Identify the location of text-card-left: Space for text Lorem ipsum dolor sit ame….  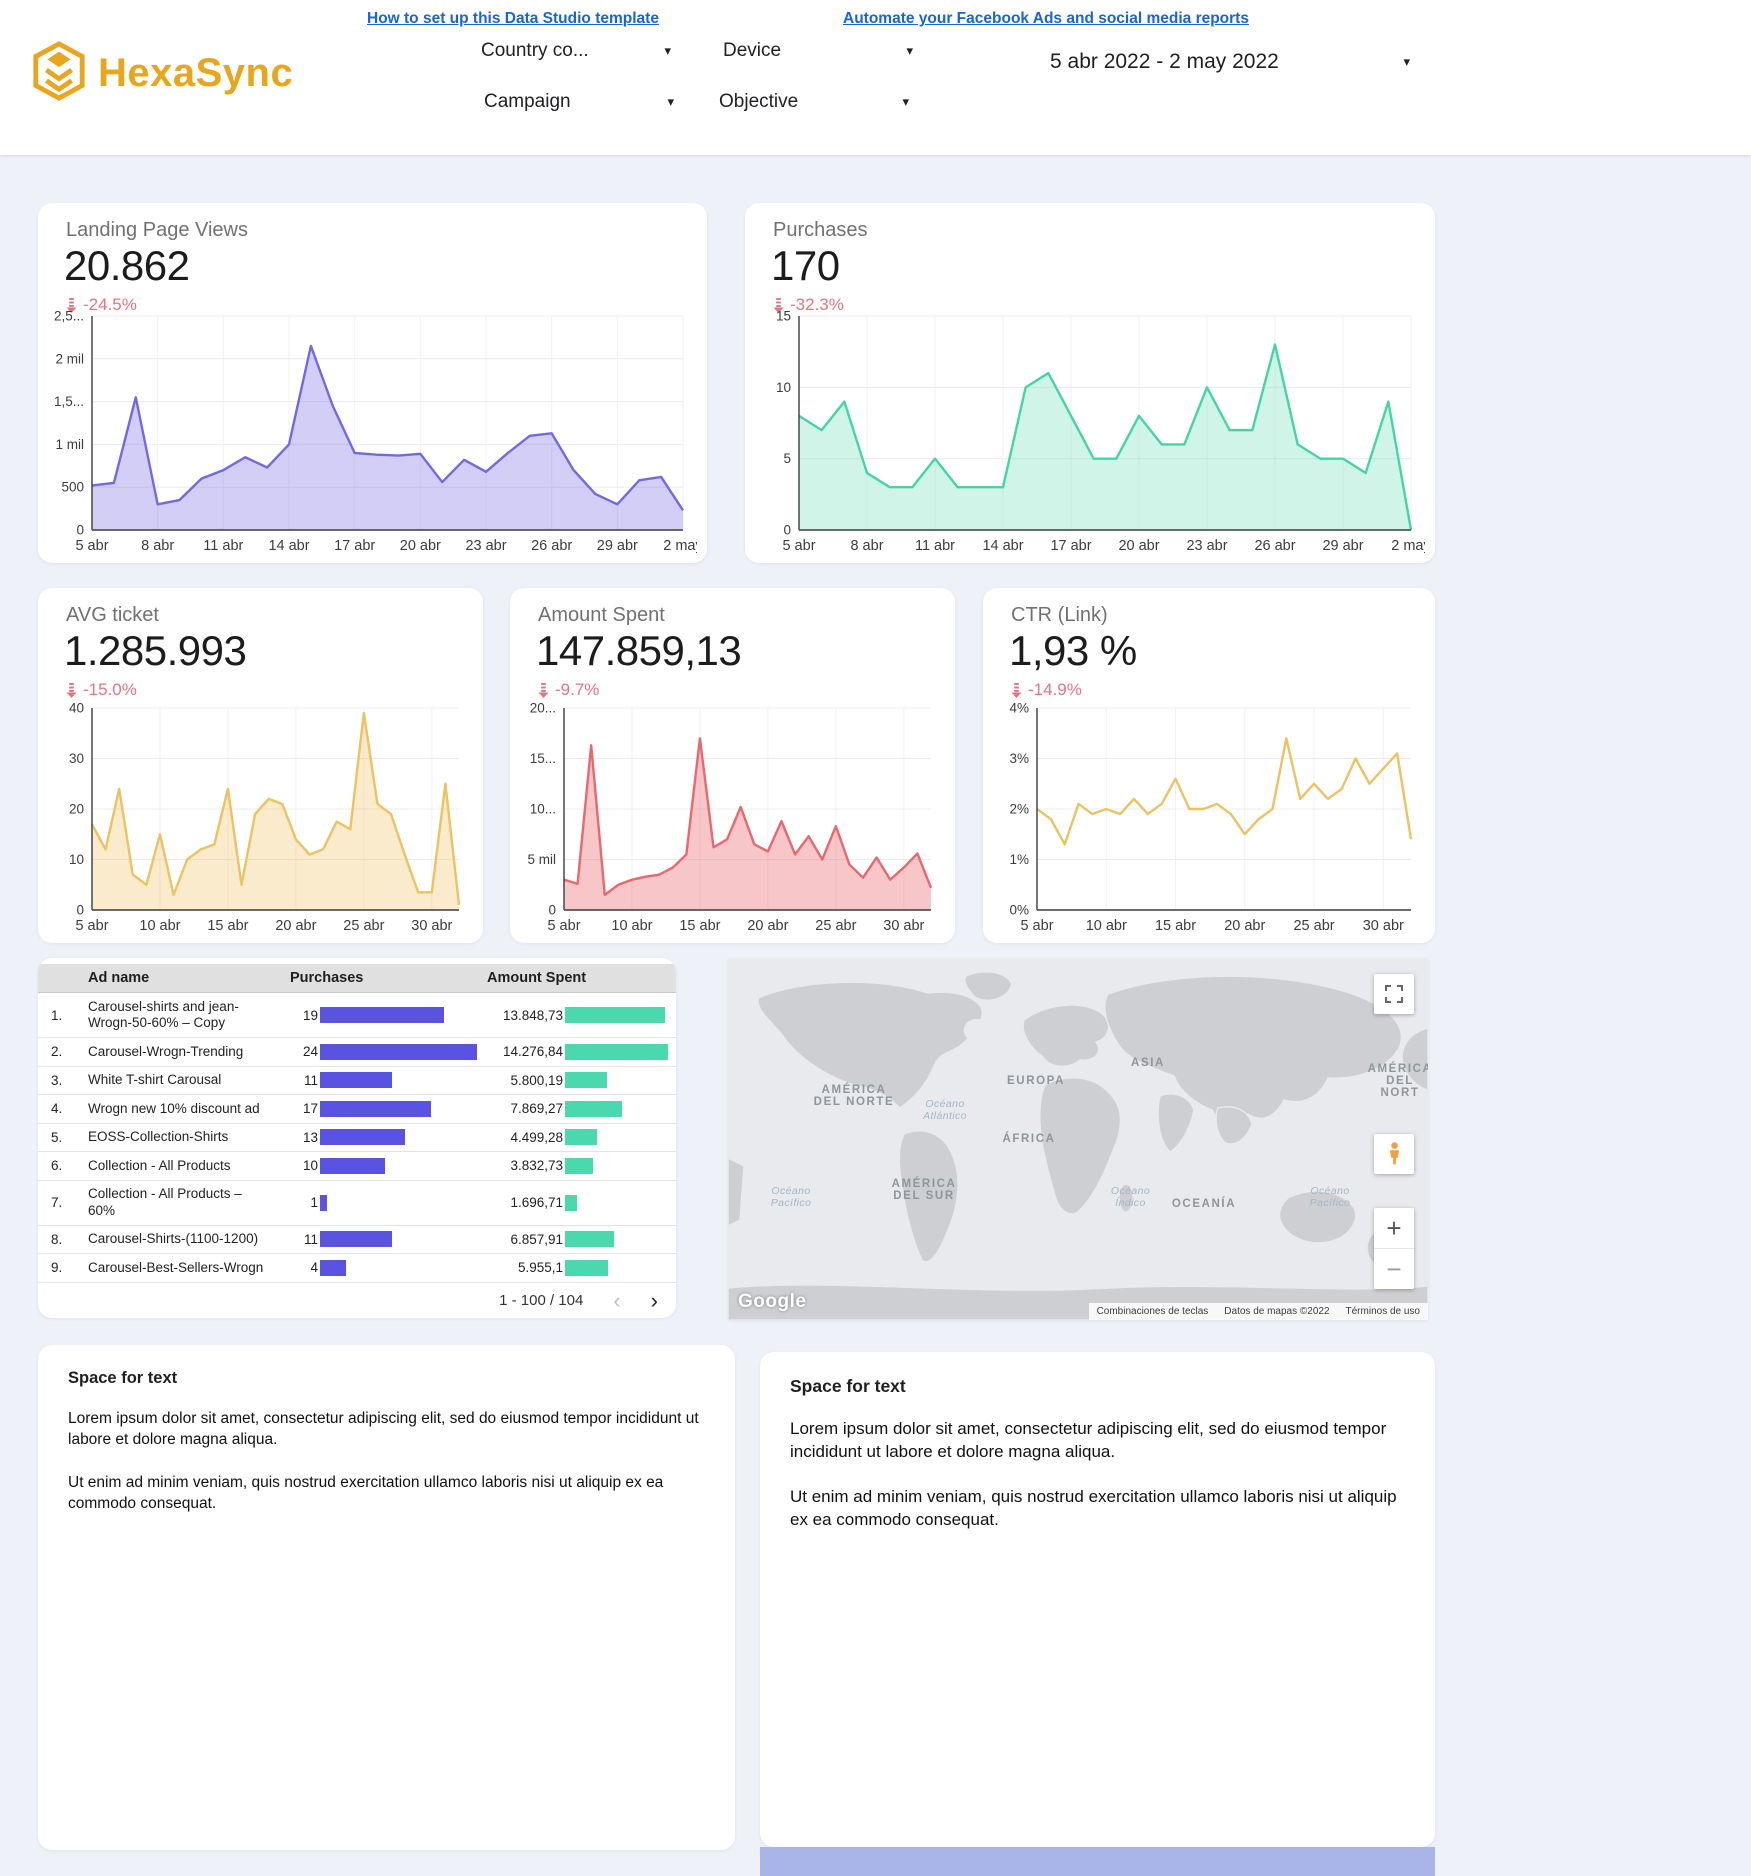
(386, 1597).